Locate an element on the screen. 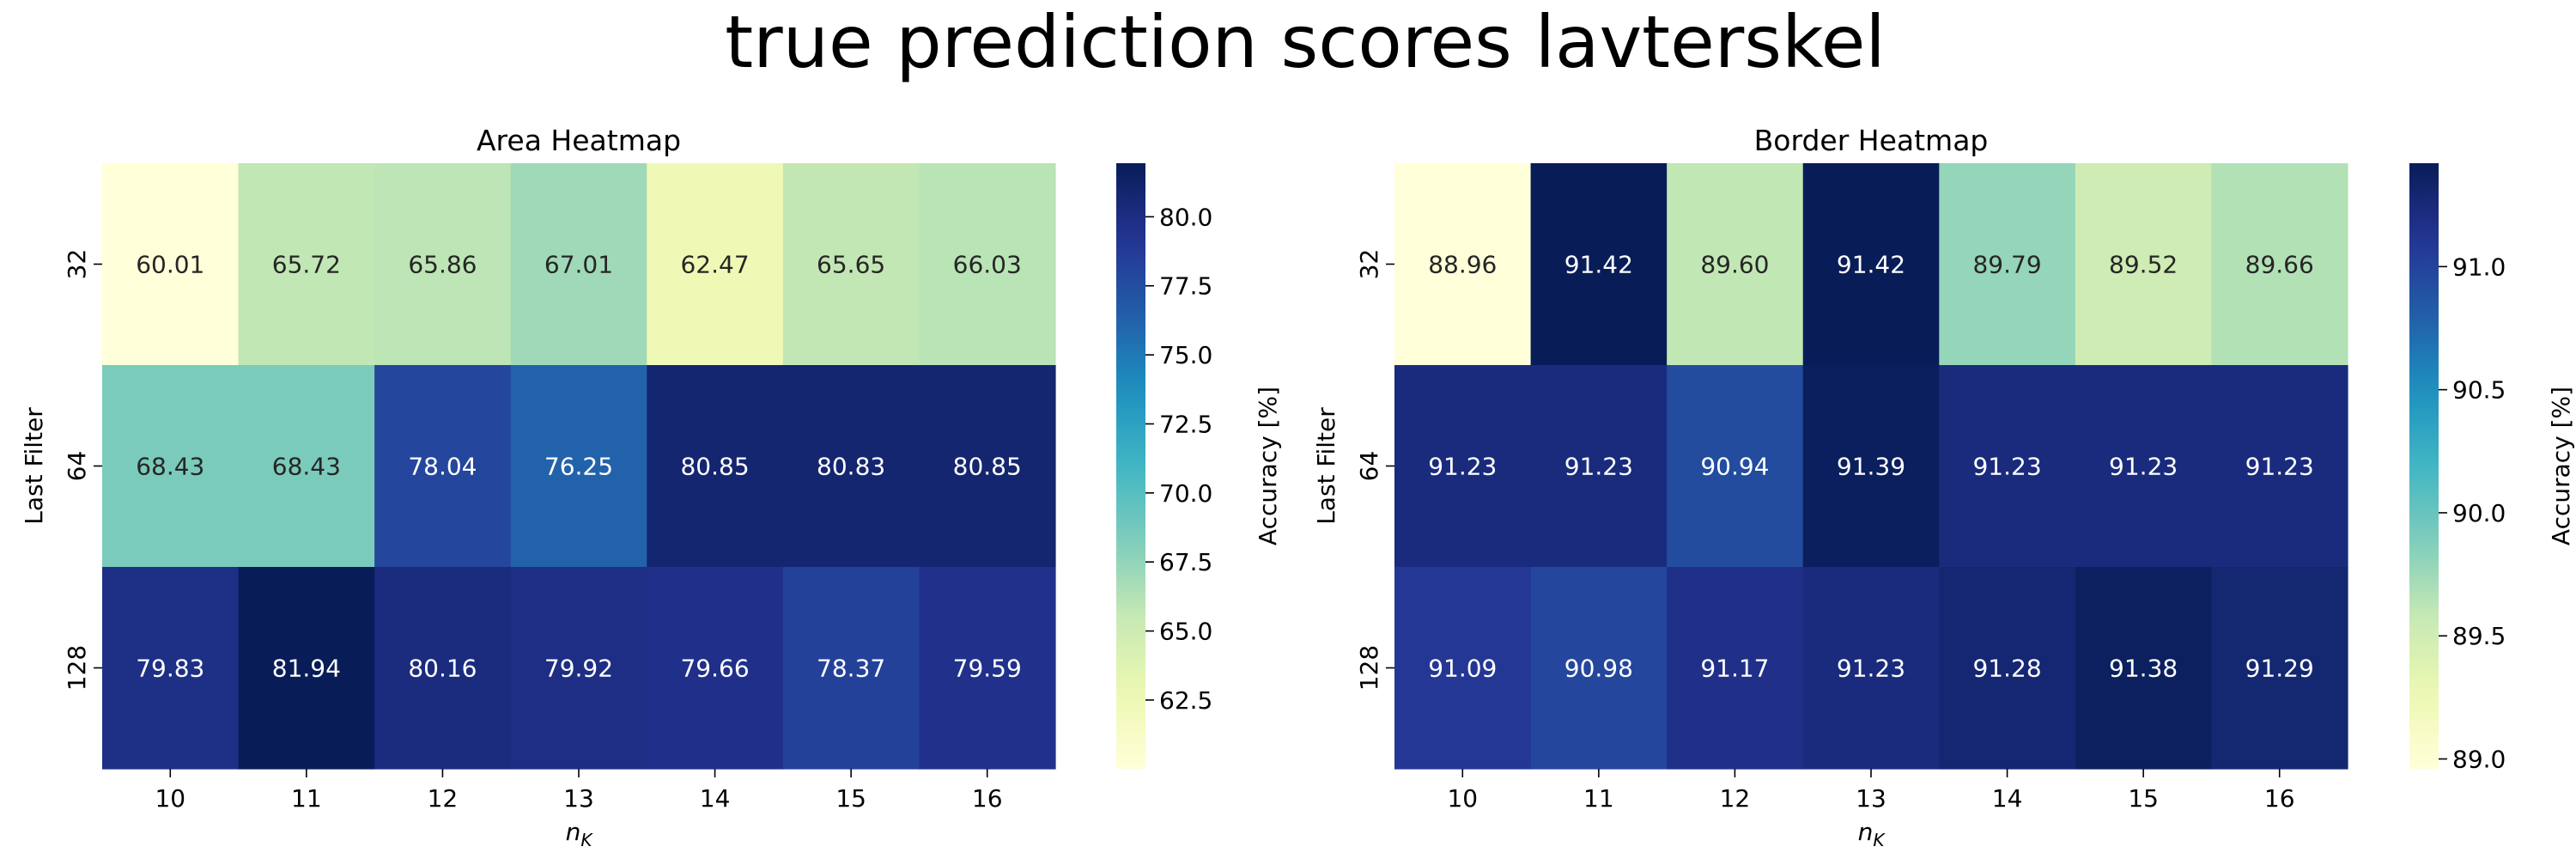  cell-value-label: 91.38 is located at coordinates (2143, 669).